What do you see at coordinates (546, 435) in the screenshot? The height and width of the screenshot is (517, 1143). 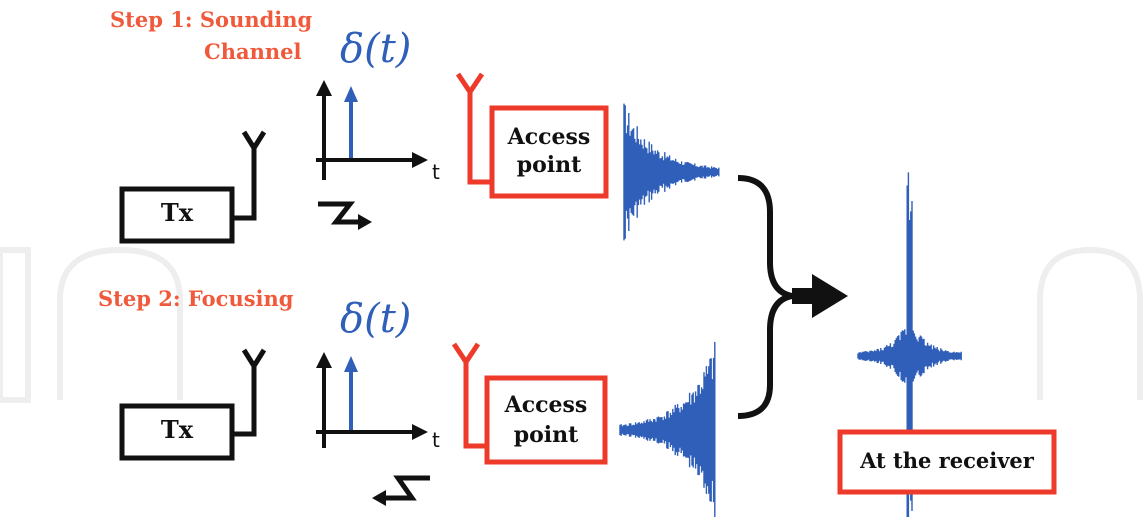 I see `access-point-label-bottom-line2: point` at bounding box center [546, 435].